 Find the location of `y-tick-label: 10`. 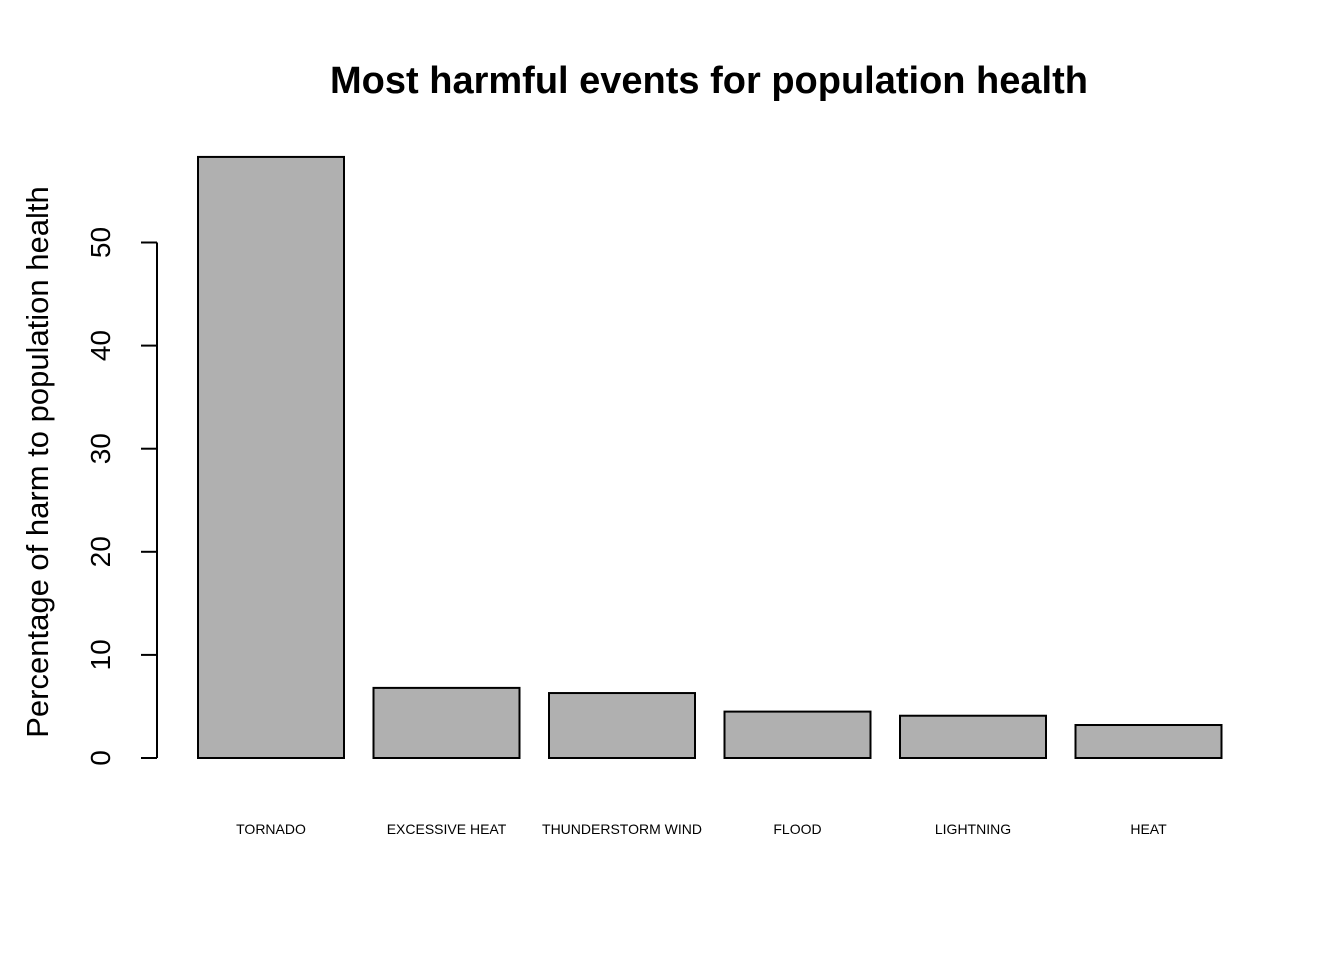

y-tick-label: 10 is located at coordinates (100, 654).